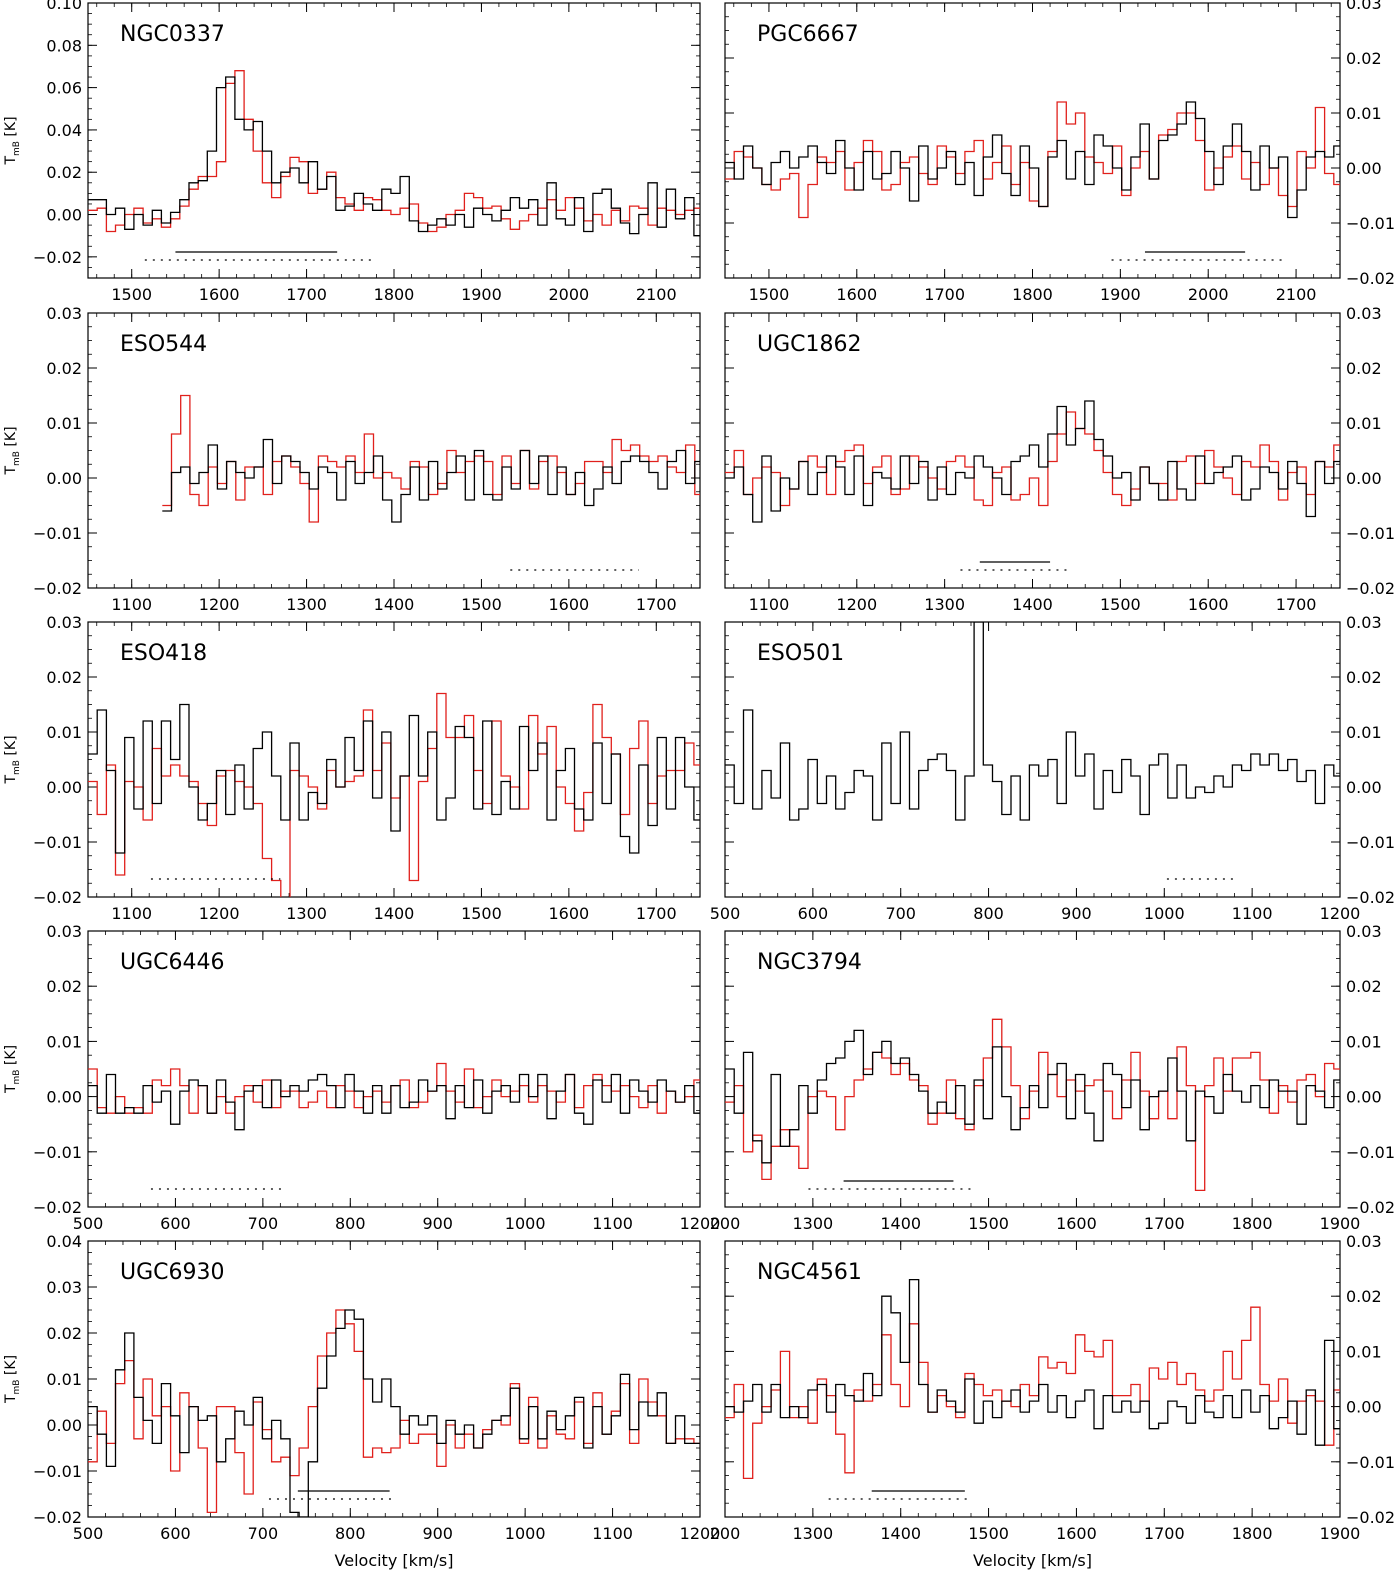 The image size is (1400, 1572). Describe the element at coordinates (809, 962) in the screenshot. I see `panel-name: NGC3794` at that location.